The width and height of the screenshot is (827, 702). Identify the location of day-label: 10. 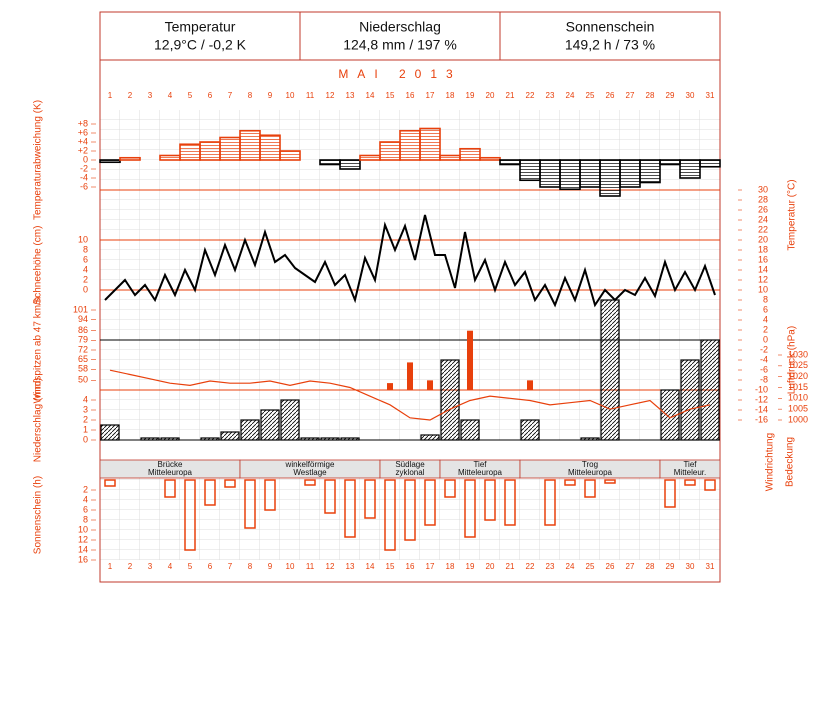
(290, 95).